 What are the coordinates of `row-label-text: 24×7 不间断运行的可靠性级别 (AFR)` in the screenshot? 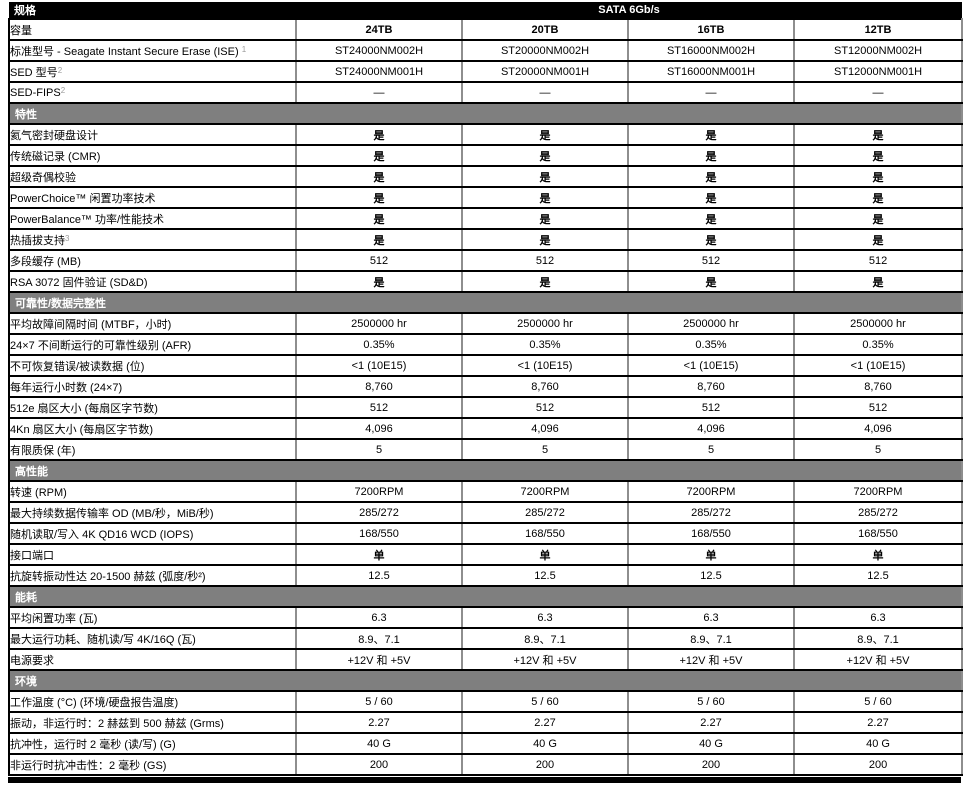 It's located at (101, 345).